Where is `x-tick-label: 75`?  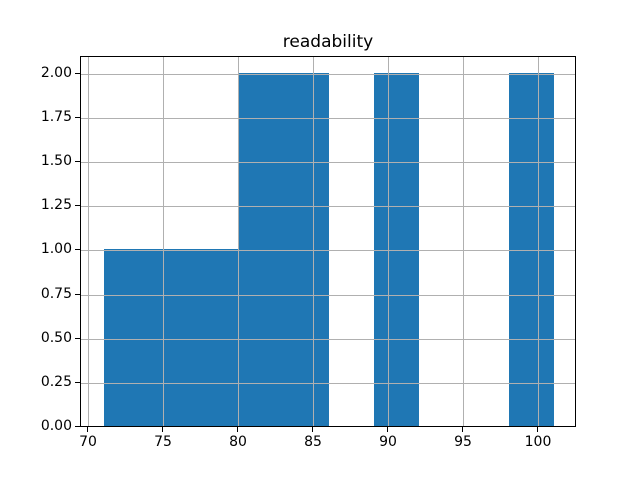
x-tick-label: 75 is located at coordinates (163, 442).